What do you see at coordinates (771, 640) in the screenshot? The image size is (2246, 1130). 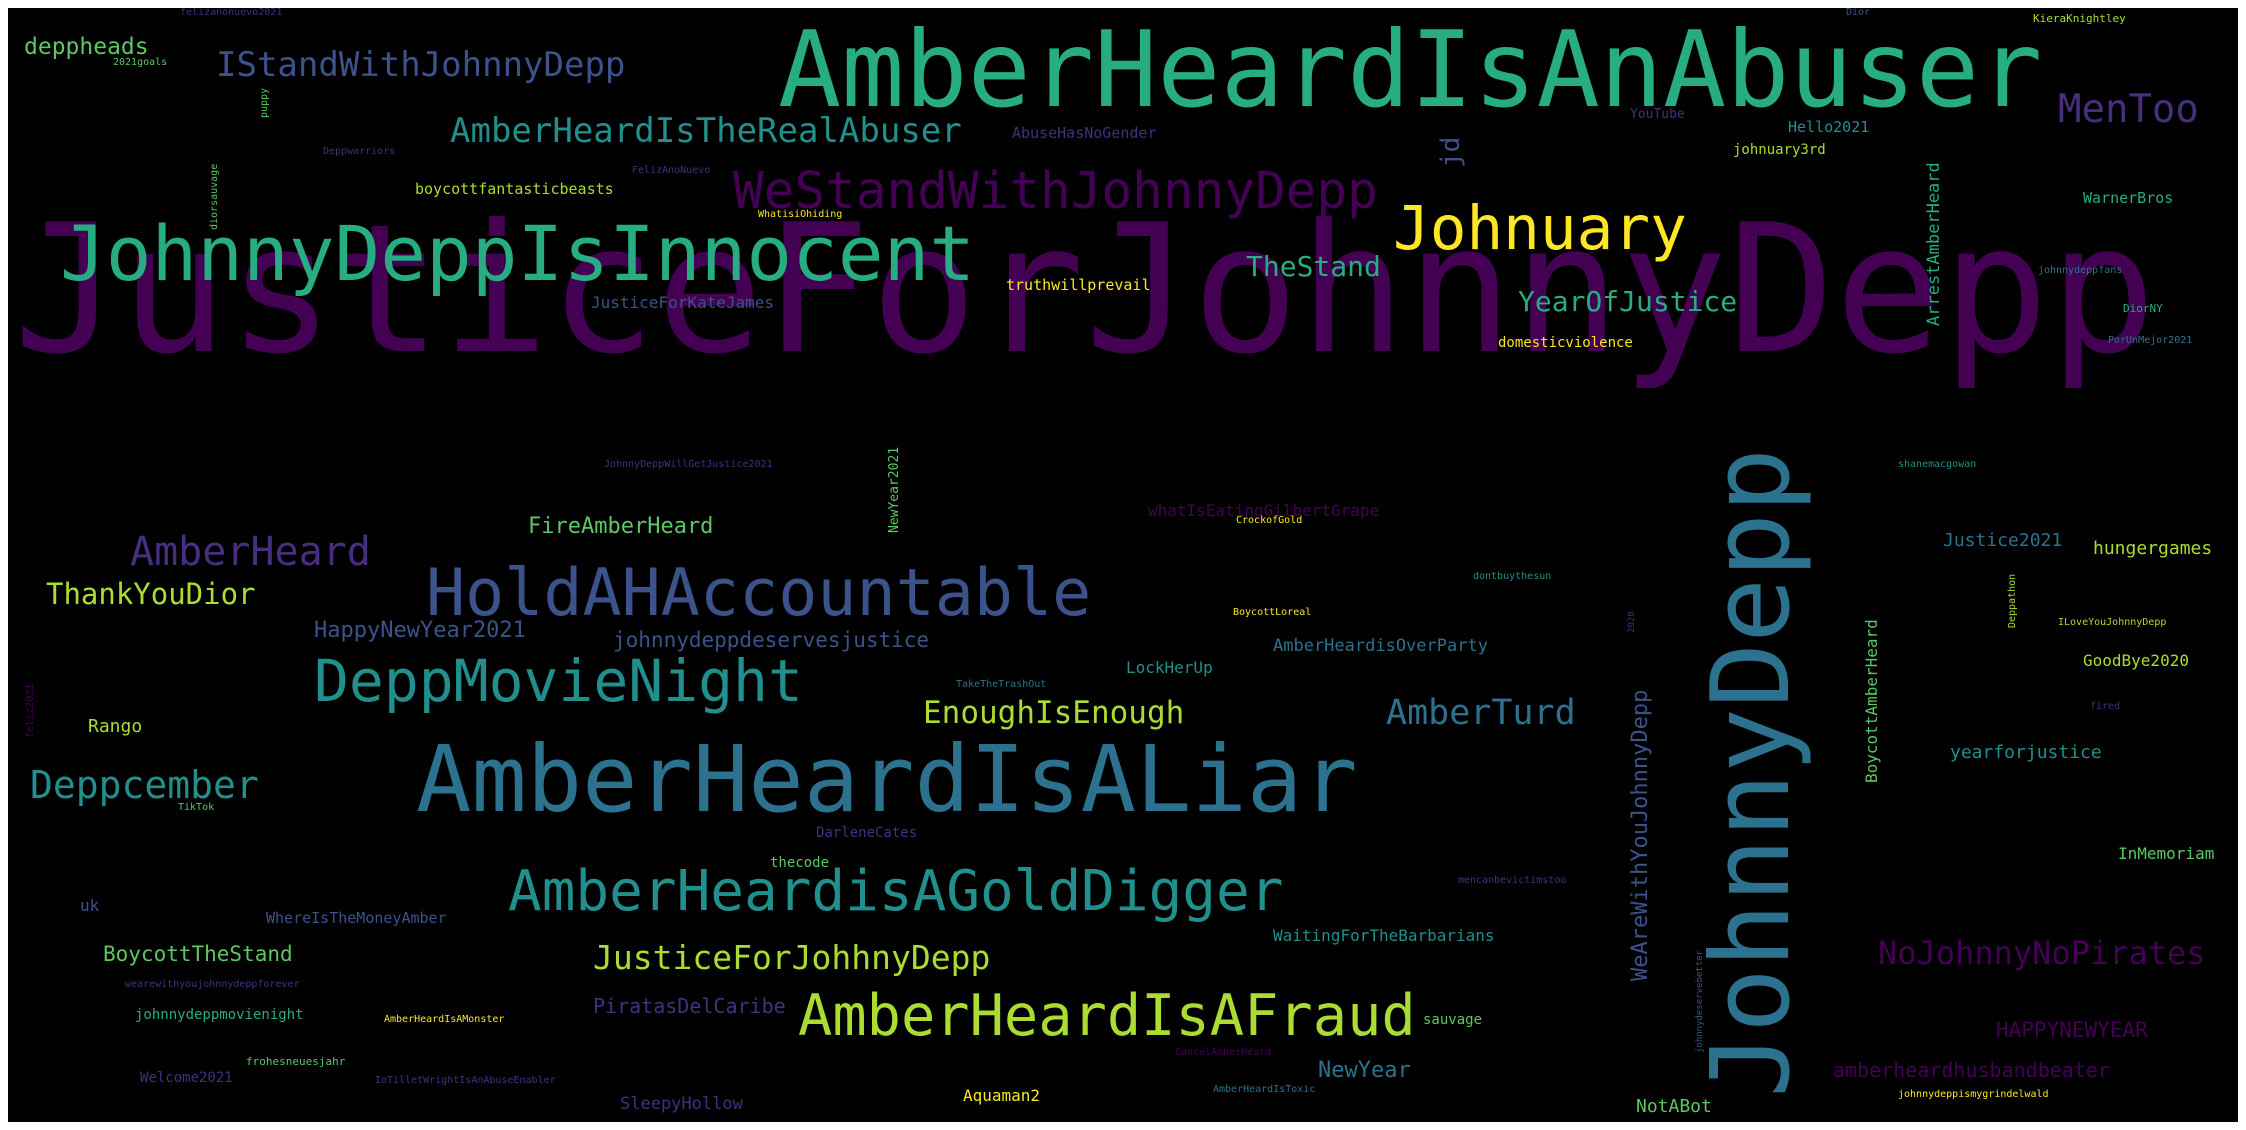 I see `word-johnnydeppdeservesjustice: johnnydeppdeservesjustice` at bounding box center [771, 640].